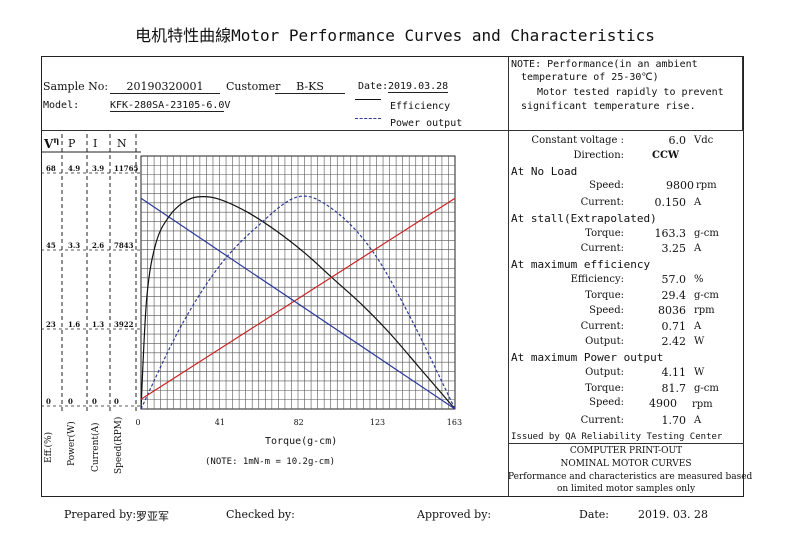  What do you see at coordinates (608, 106) in the screenshot?
I see `note-line-4: significant temperature rise.` at bounding box center [608, 106].